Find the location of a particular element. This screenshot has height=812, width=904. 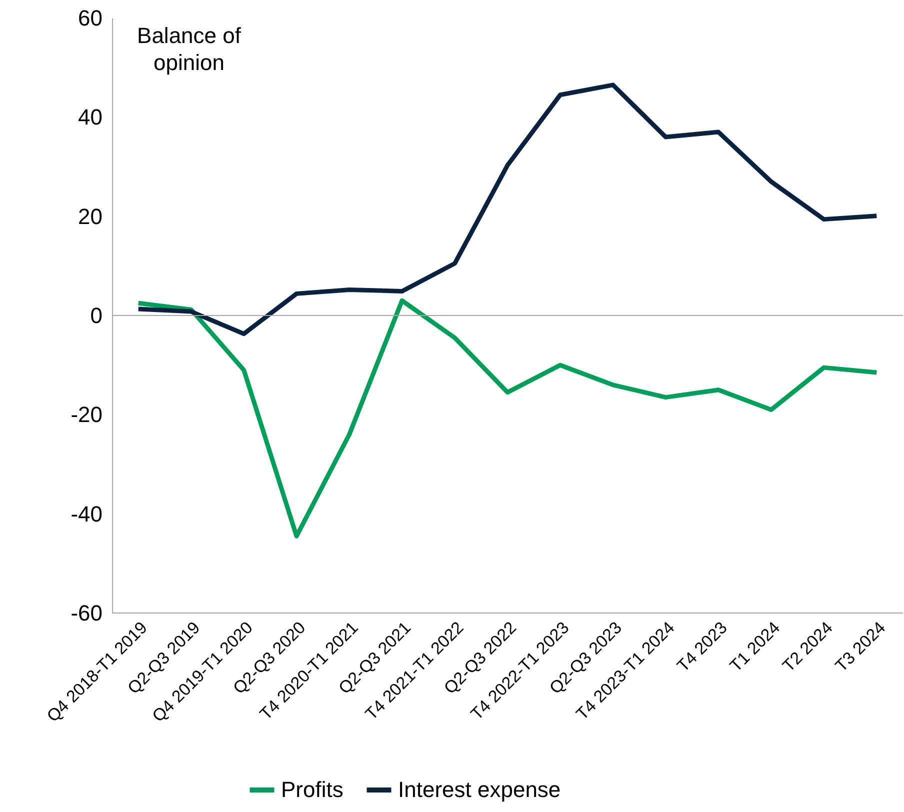

y-tick-label: 60 is located at coordinates (90, 18).